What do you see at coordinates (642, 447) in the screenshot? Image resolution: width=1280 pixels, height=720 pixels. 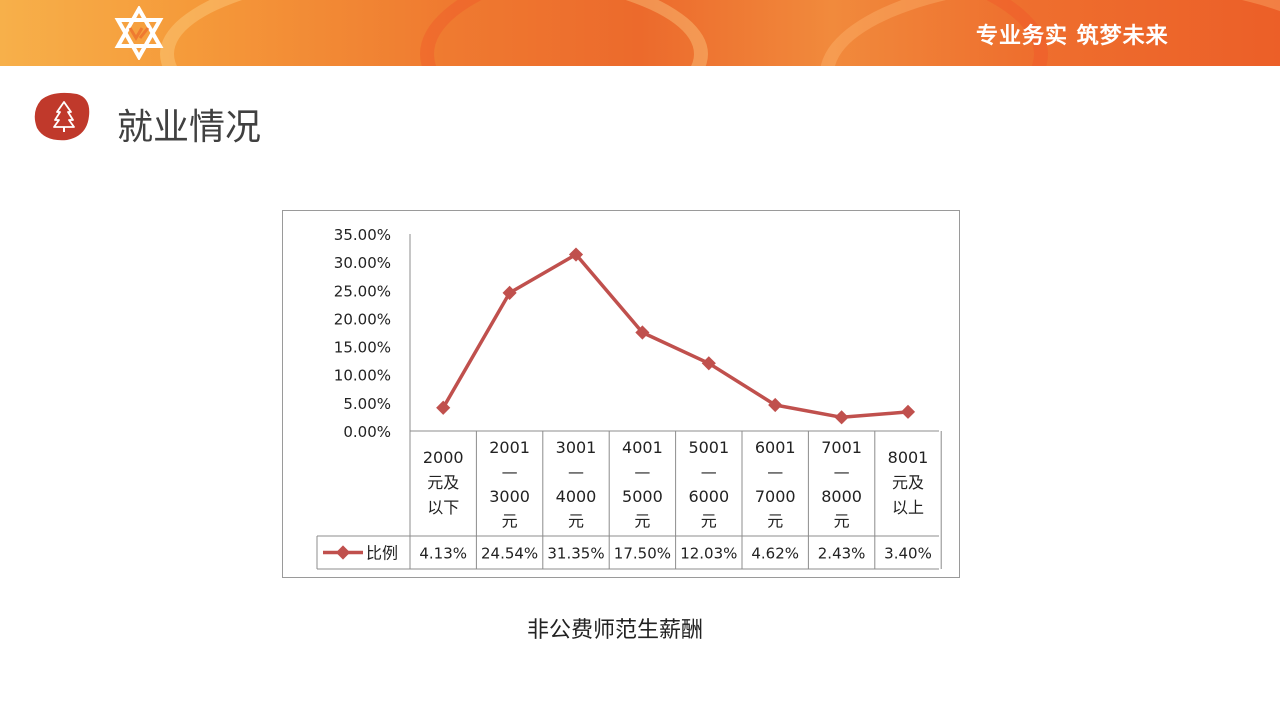 I see `x-category-label: 4001` at bounding box center [642, 447].